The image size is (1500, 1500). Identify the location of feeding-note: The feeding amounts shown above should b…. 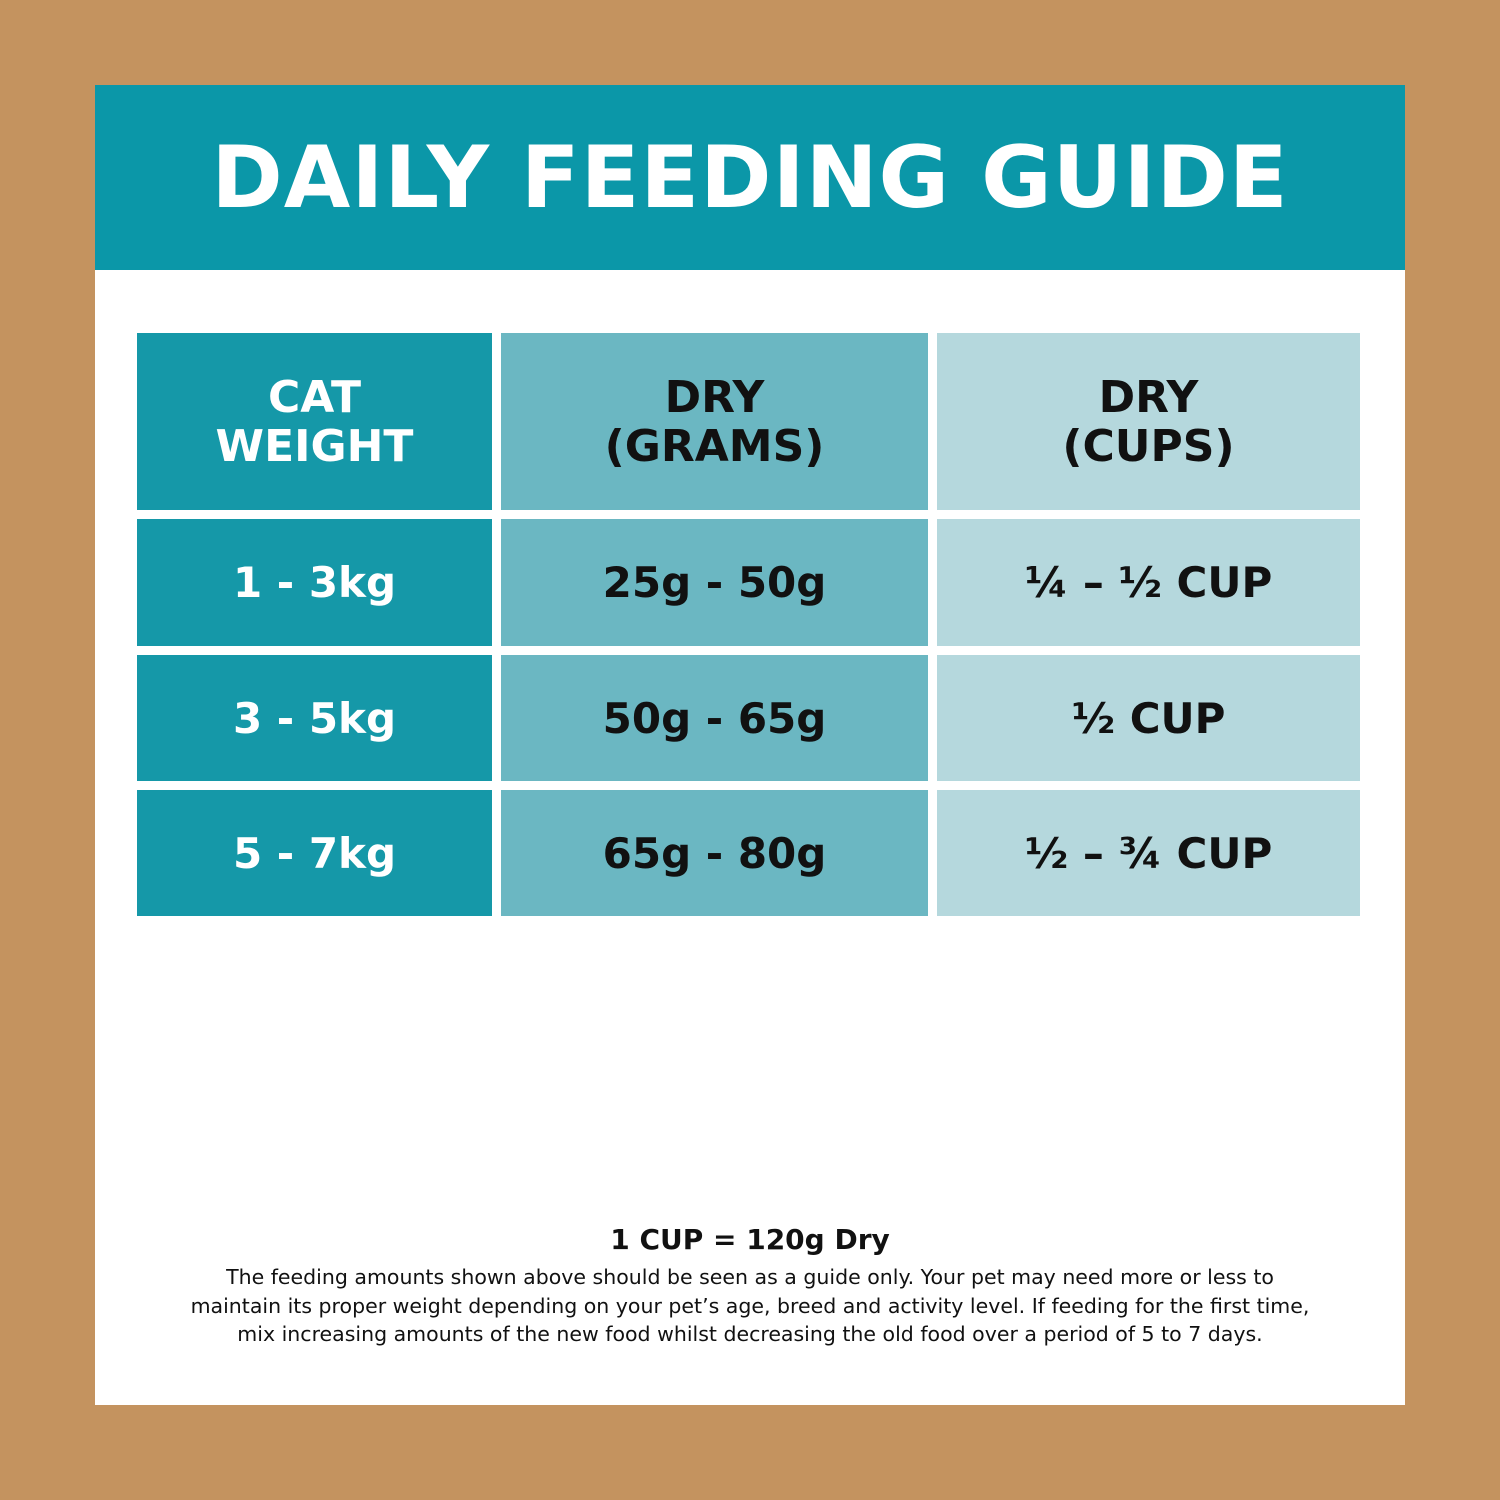
(750, 1306).